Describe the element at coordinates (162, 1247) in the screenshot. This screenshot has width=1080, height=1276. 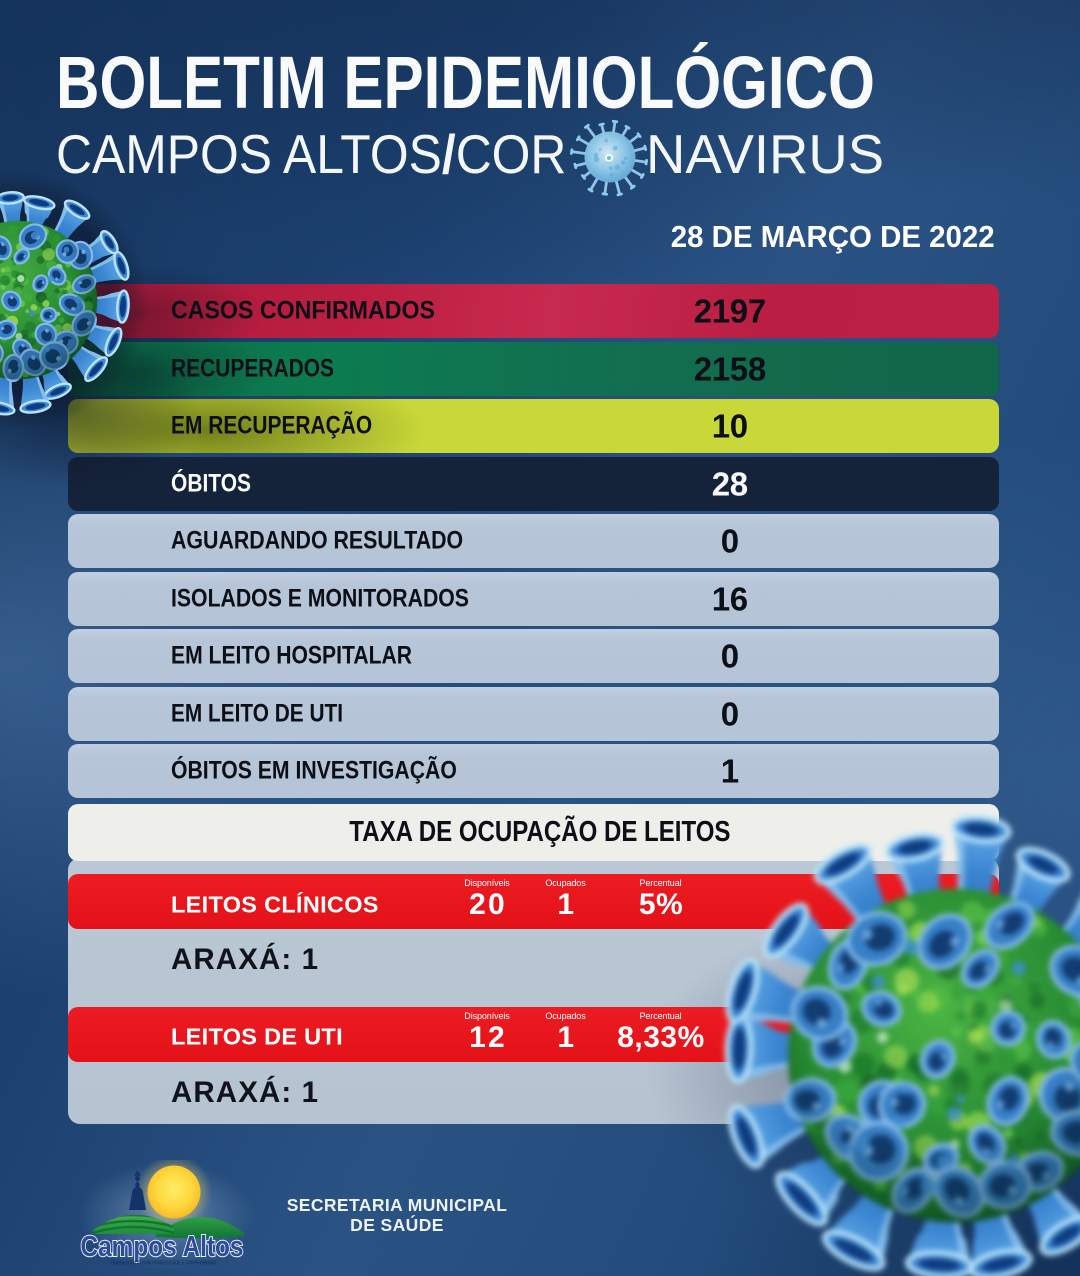
I see `svg-text: Campos Altos` at that location.